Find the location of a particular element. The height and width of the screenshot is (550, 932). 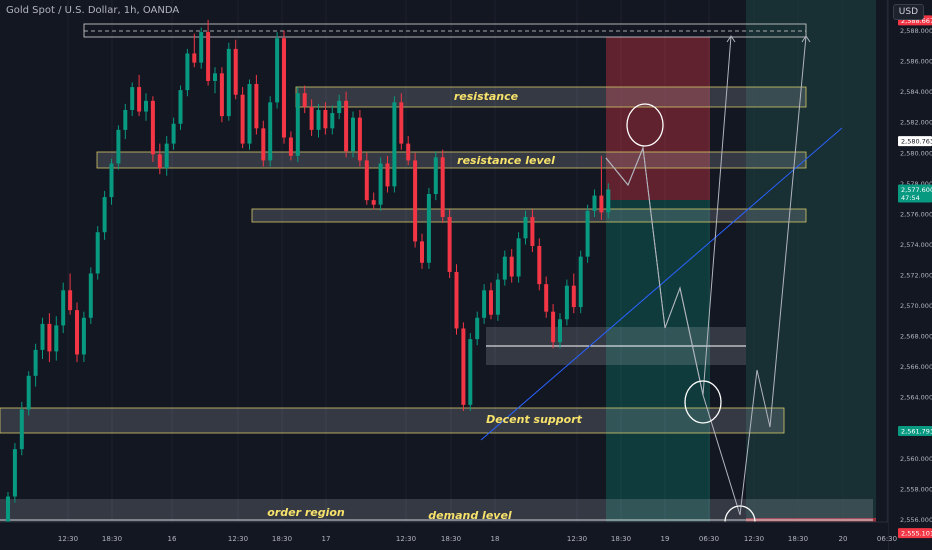

x-tick-label: 16 is located at coordinates (172, 539).